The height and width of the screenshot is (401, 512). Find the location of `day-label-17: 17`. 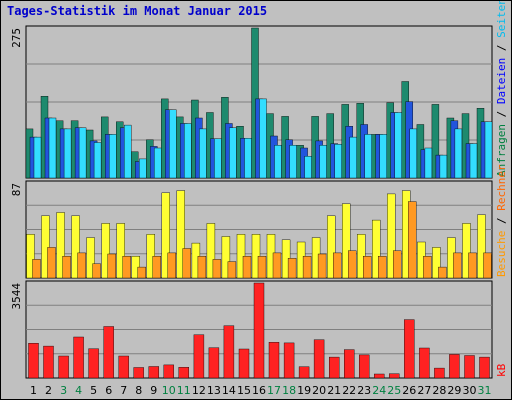

day-label-17: 17 is located at coordinates (274, 390).